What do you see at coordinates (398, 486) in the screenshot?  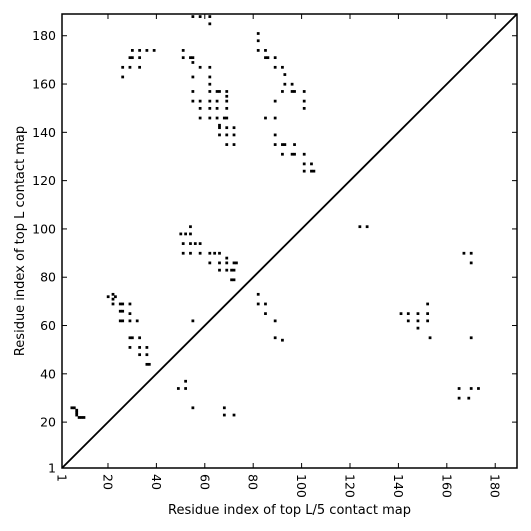 I see `x-tick-label: 140` at bounding box center [398, 486].